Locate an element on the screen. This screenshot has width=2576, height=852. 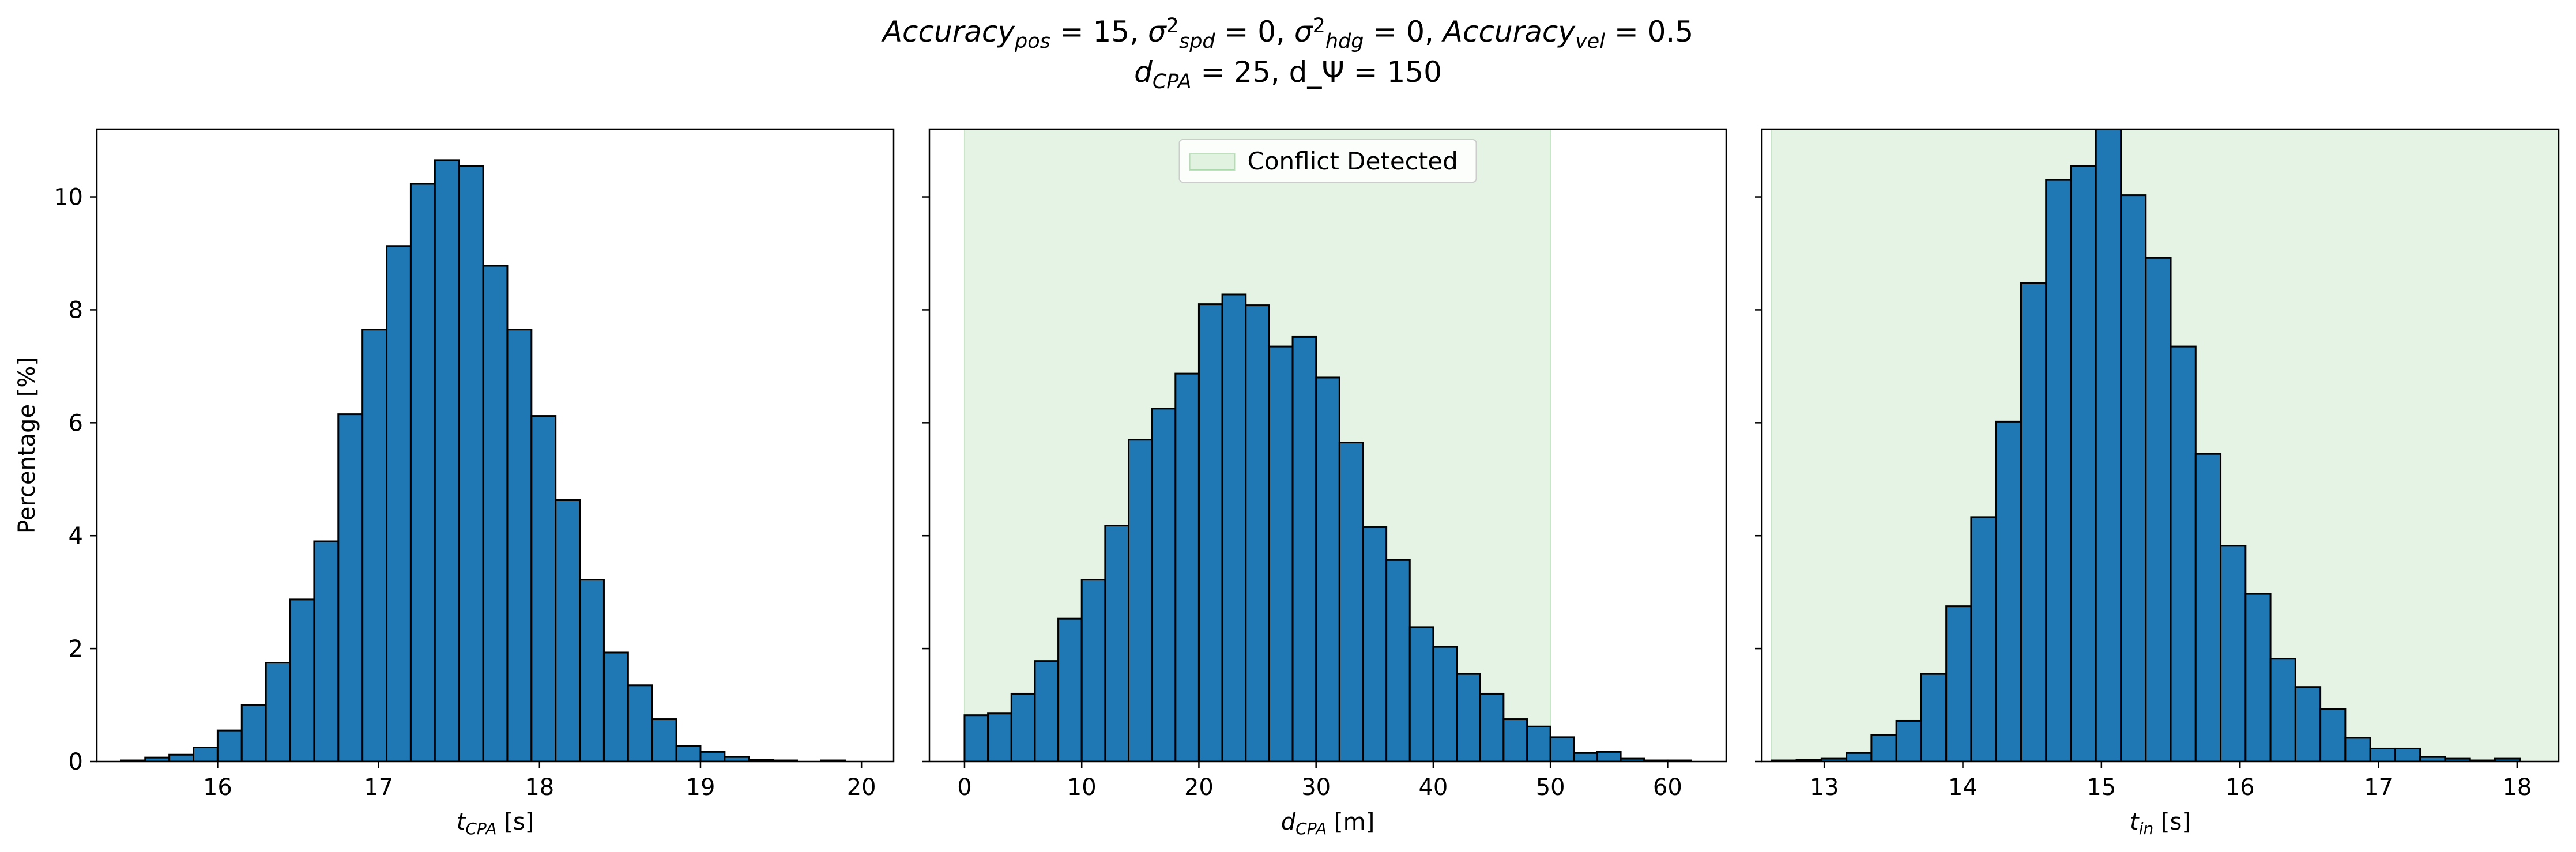
legend-swatch is located at coordinates (1212, 162).